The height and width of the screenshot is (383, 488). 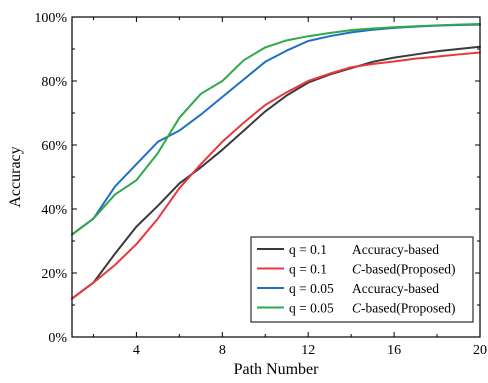 What do you see at coordinates (50, 18) in the screenshot?
I see `y-tick-label: 100%` at bounding box center [50, 18].